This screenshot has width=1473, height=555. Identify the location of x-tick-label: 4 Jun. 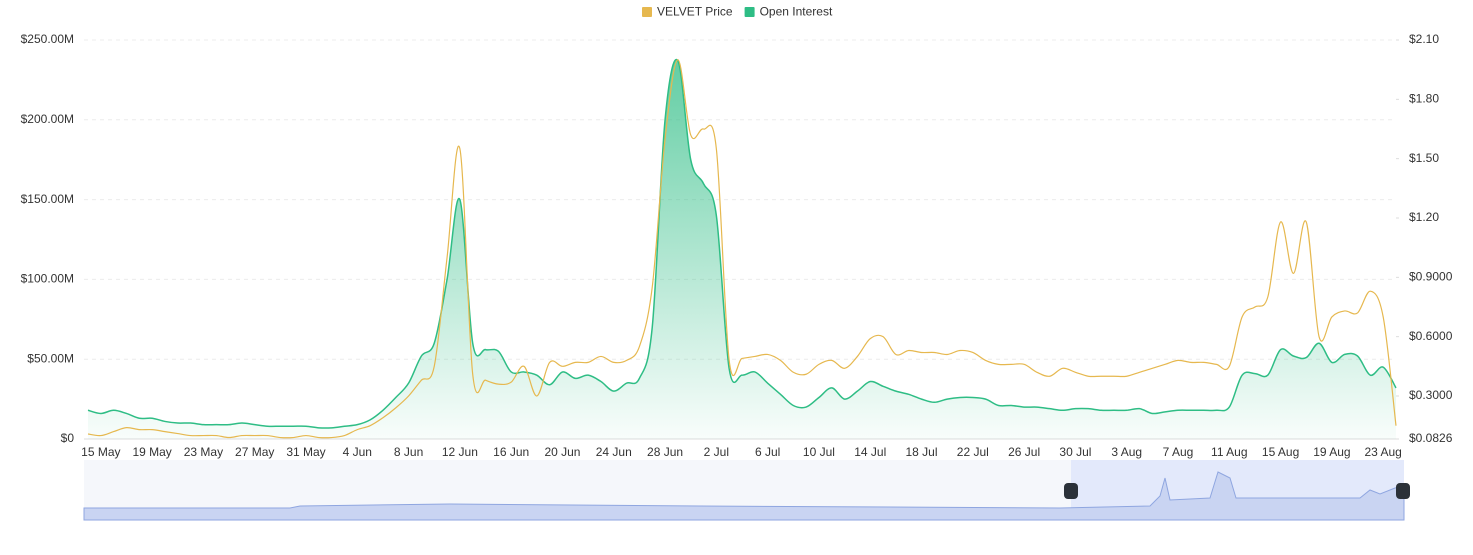
(357, 452).